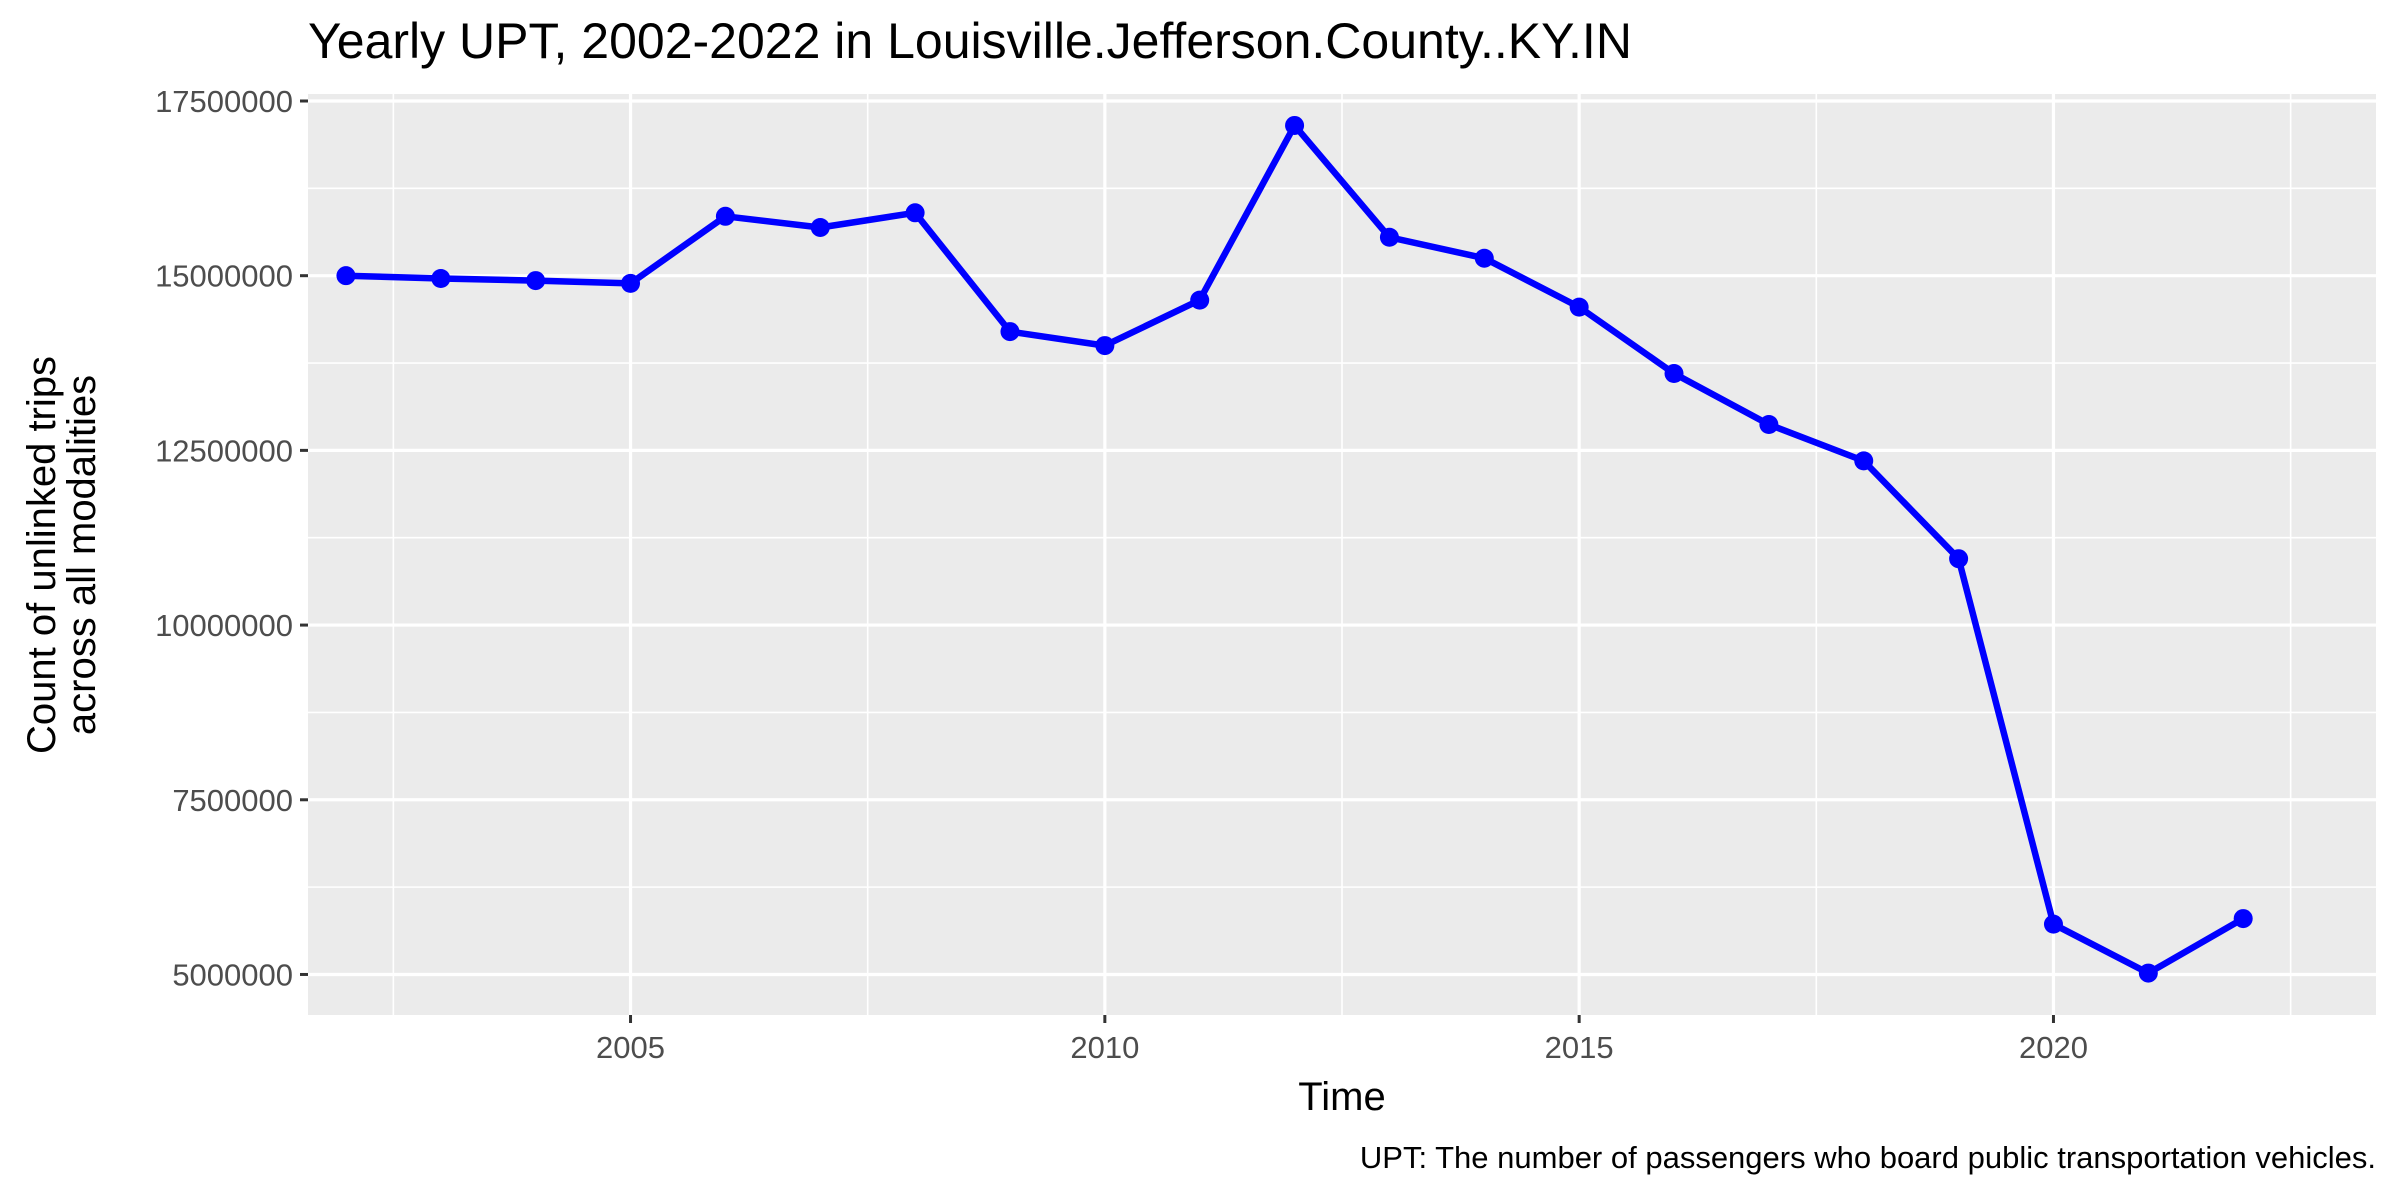  Describe the element at coordinates (224, 450) in the screenshot. I see `y-tick-label: 12500000` at that location.